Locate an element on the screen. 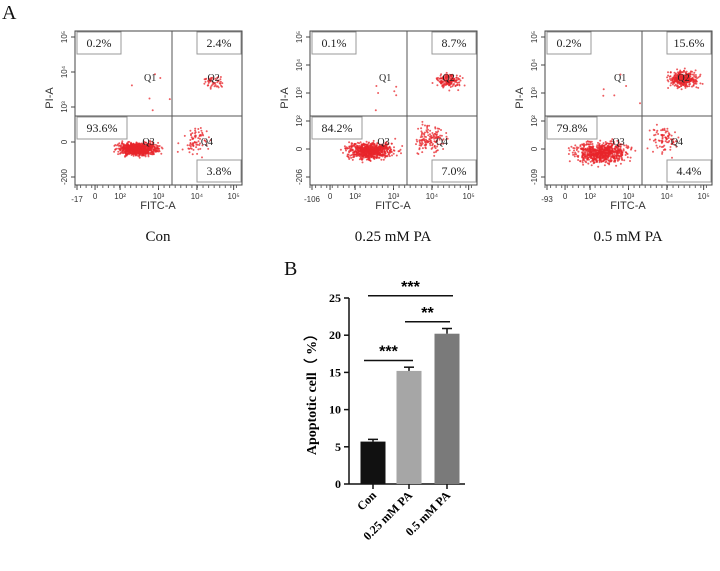 The image size is (720, 571). gate-name: Q2 is located at coordinates (448, 78).